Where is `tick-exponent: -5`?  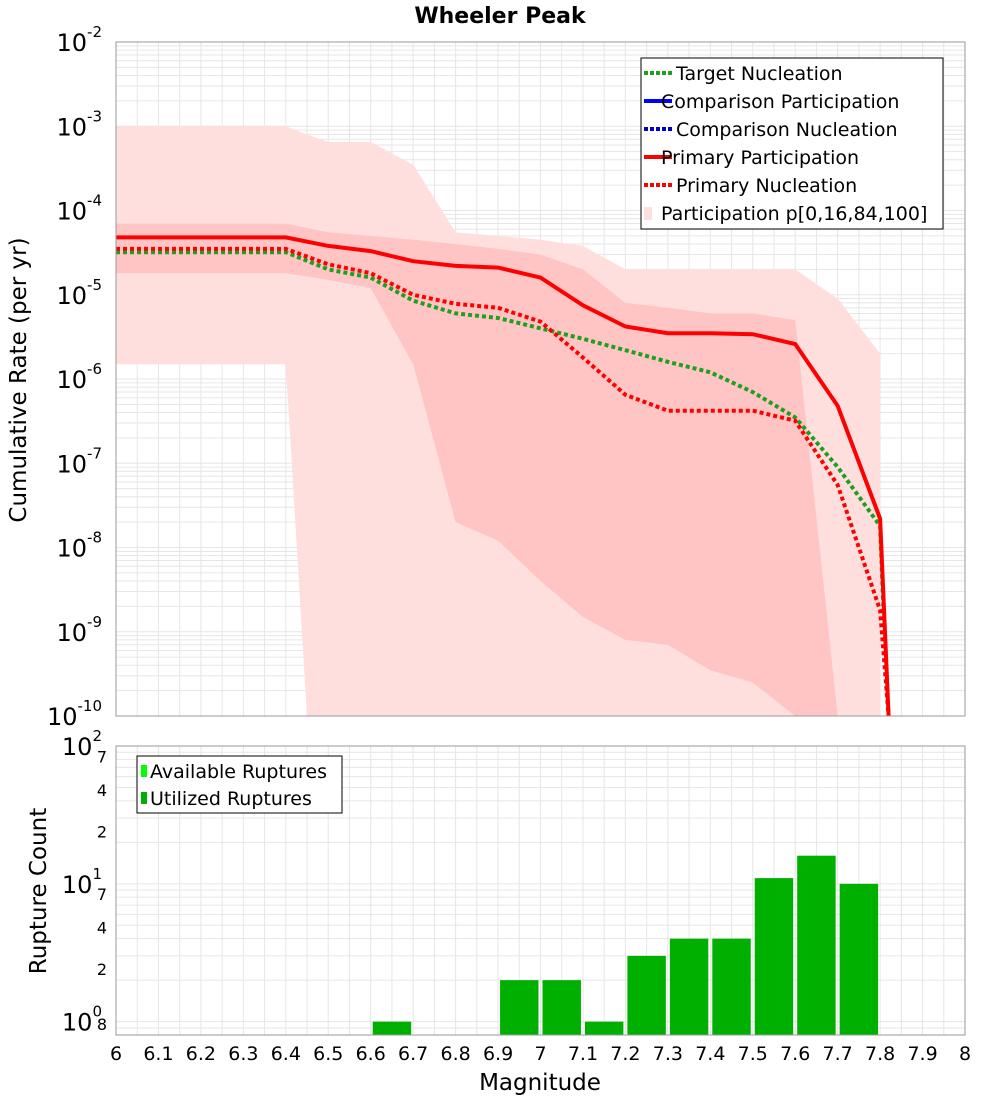 tick-exponent: -5 is located at coordinates (94, 285).